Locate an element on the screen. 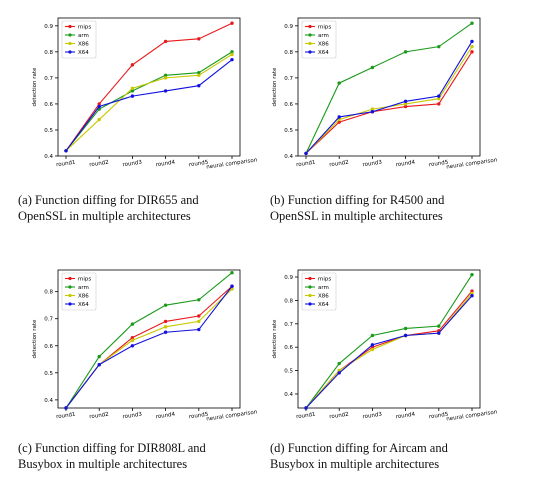  caption-c-line-1: (c) Function diffing for DIR808L and is located at coordinates (112, 448).